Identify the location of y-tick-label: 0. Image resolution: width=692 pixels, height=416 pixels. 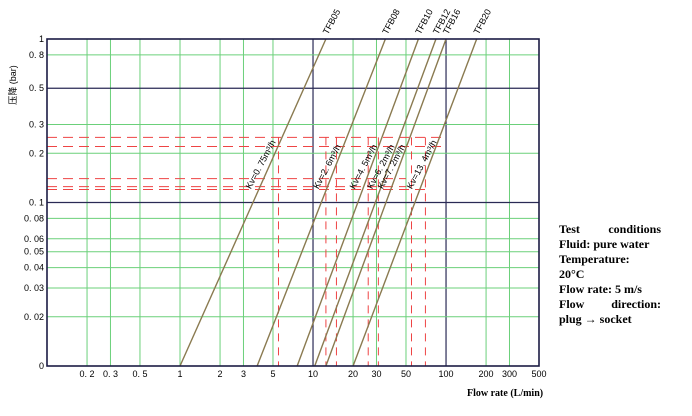
(41, 366).